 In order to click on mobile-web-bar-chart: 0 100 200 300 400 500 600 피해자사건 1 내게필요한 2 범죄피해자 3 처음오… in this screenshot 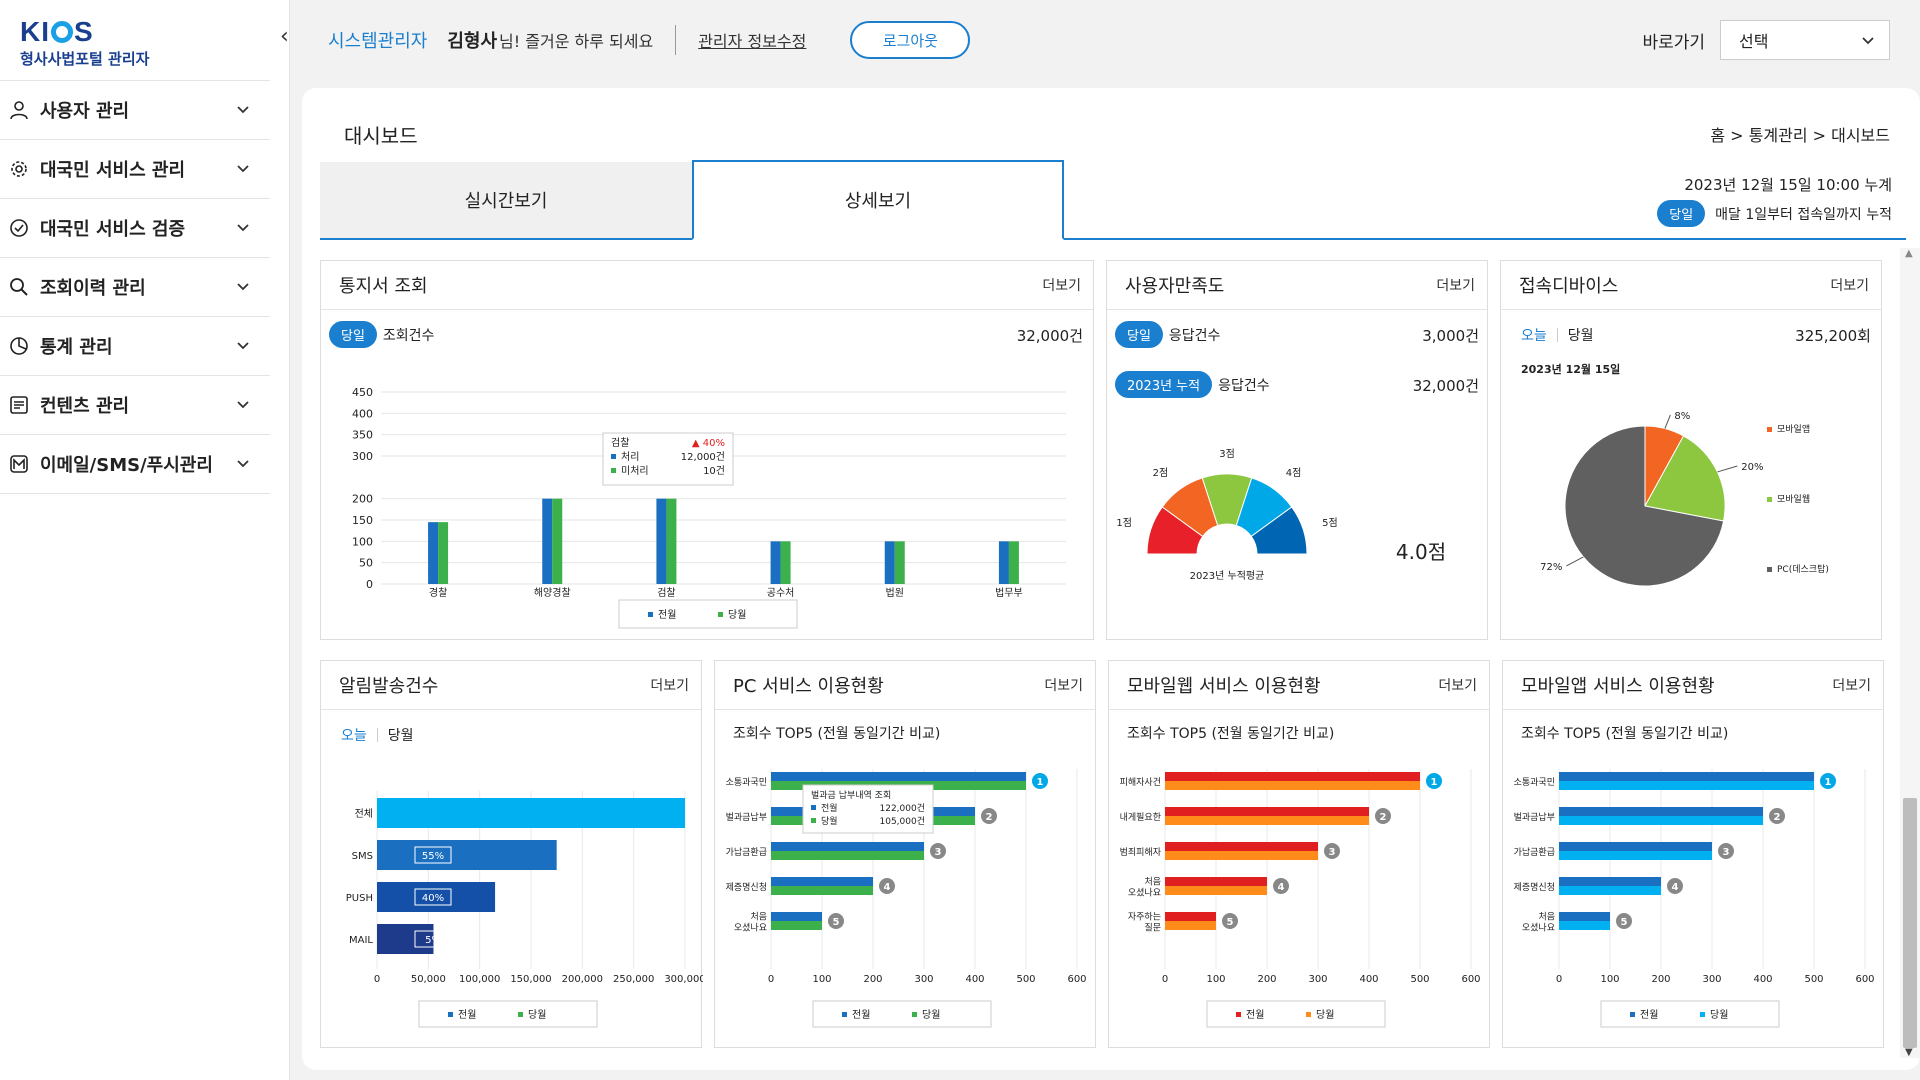, I will do `click(1300, 898)`.